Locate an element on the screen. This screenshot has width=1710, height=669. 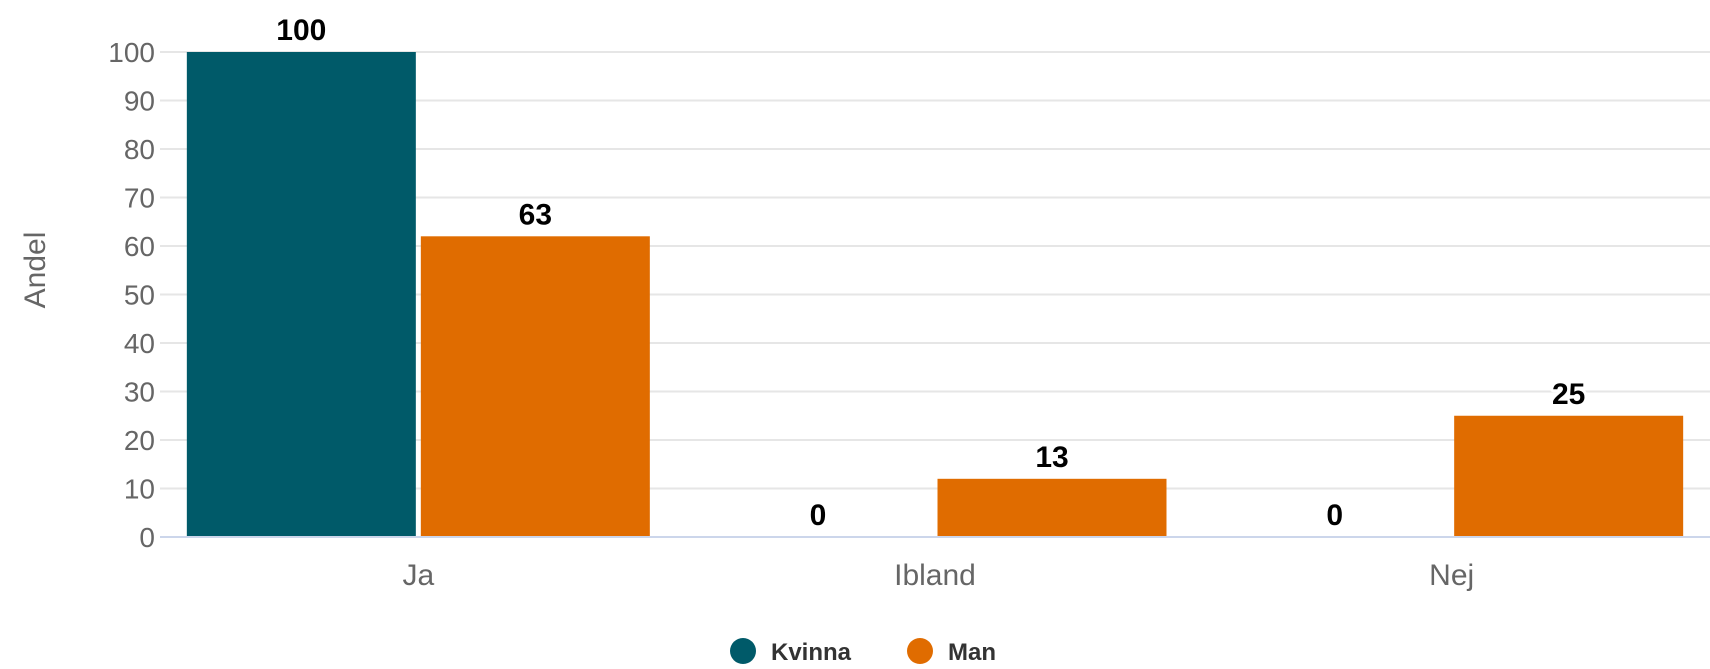
x-category-label: Ja is located at coordinates (418, 575).